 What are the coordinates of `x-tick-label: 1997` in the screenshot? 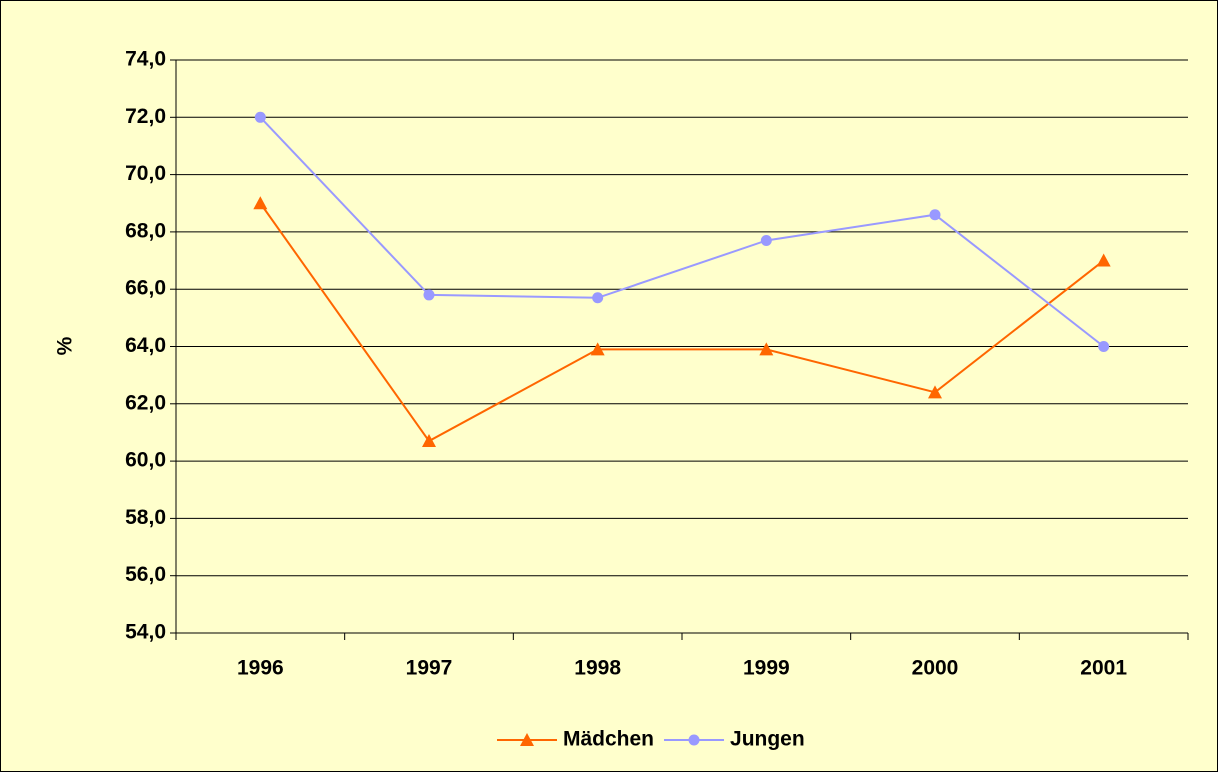 It's located at (429, 668).